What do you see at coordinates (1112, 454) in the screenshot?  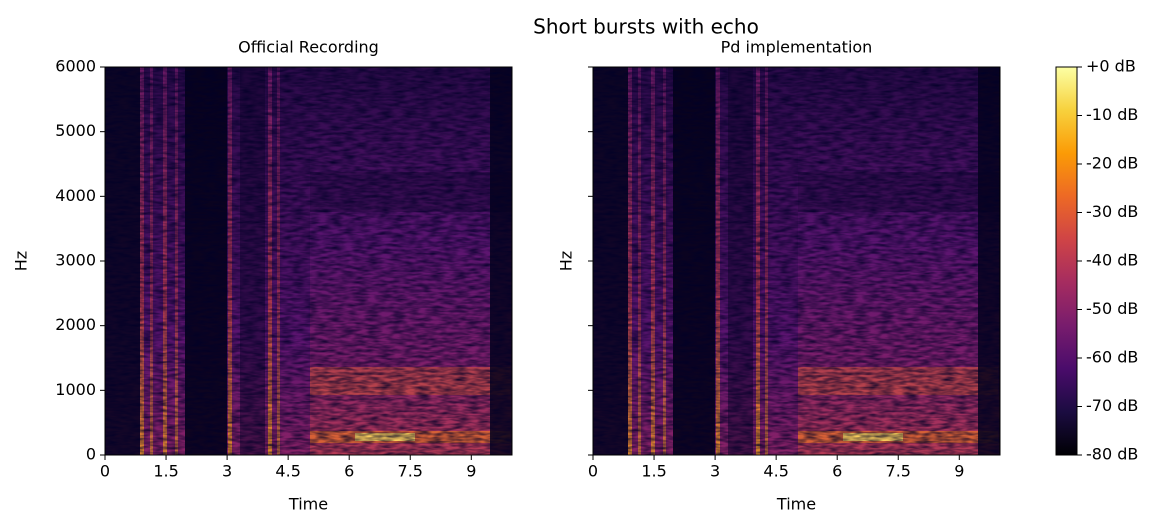 I see `colorbar-tick-label: -80 dB` at bounding box center [1112, 454].